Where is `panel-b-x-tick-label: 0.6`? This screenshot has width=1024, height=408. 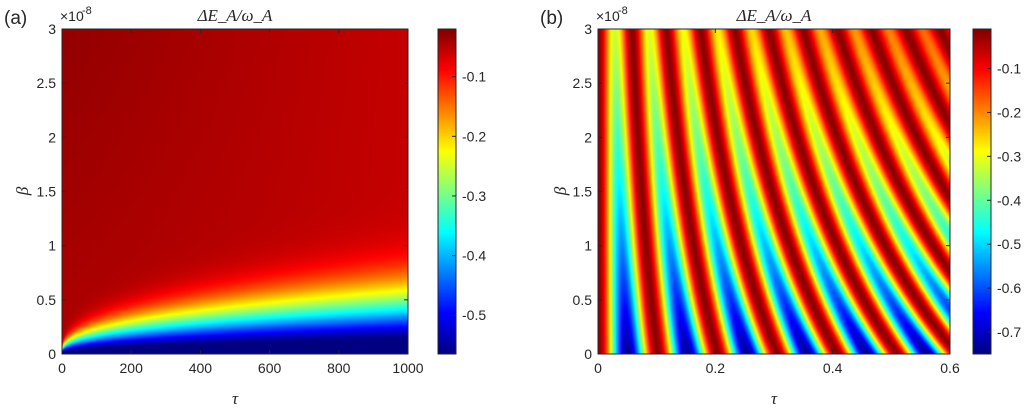 panel-b-x-tick-label: 0.6 is located at coordinates (950, 368).